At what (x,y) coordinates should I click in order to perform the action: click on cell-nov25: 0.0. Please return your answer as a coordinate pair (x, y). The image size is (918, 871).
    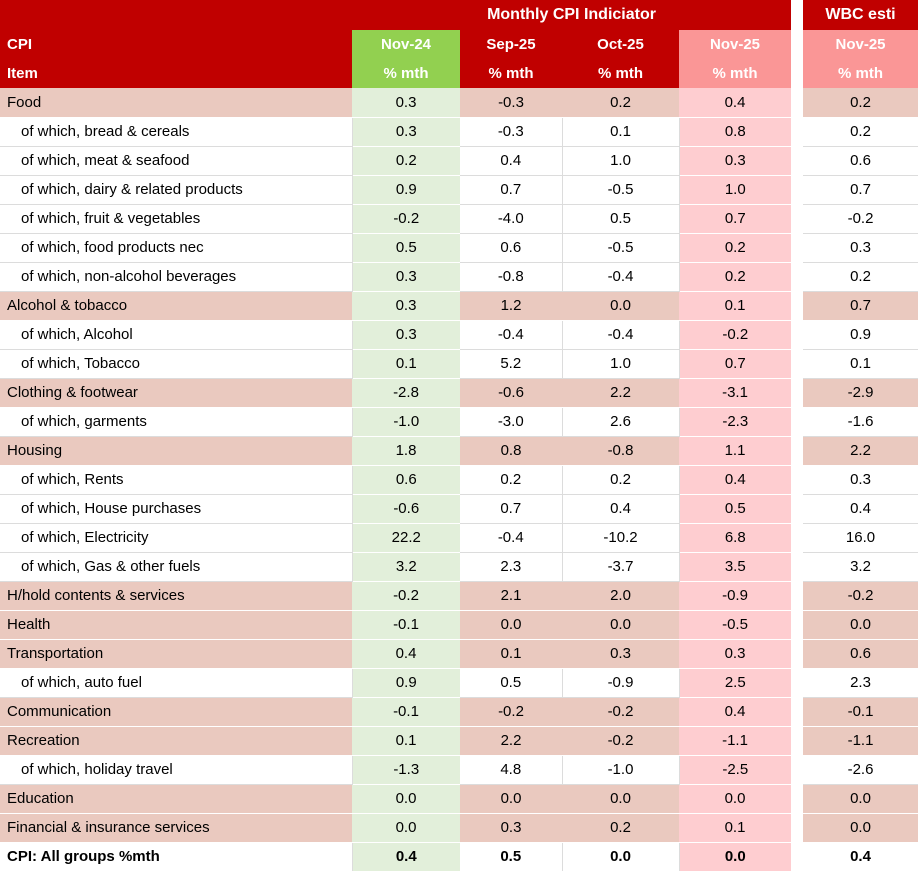
    Looking at the image, I should click on (735, 799).